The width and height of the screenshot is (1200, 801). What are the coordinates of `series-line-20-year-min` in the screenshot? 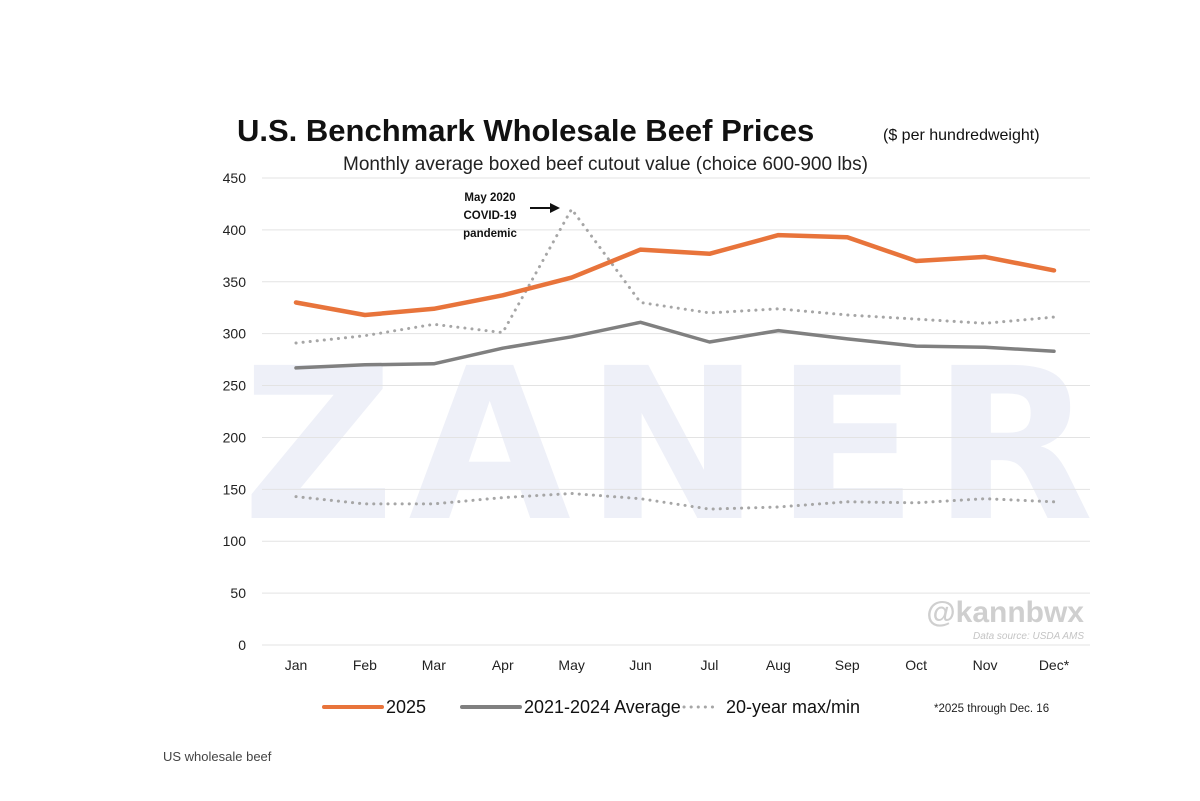 It's located at (675, 501).